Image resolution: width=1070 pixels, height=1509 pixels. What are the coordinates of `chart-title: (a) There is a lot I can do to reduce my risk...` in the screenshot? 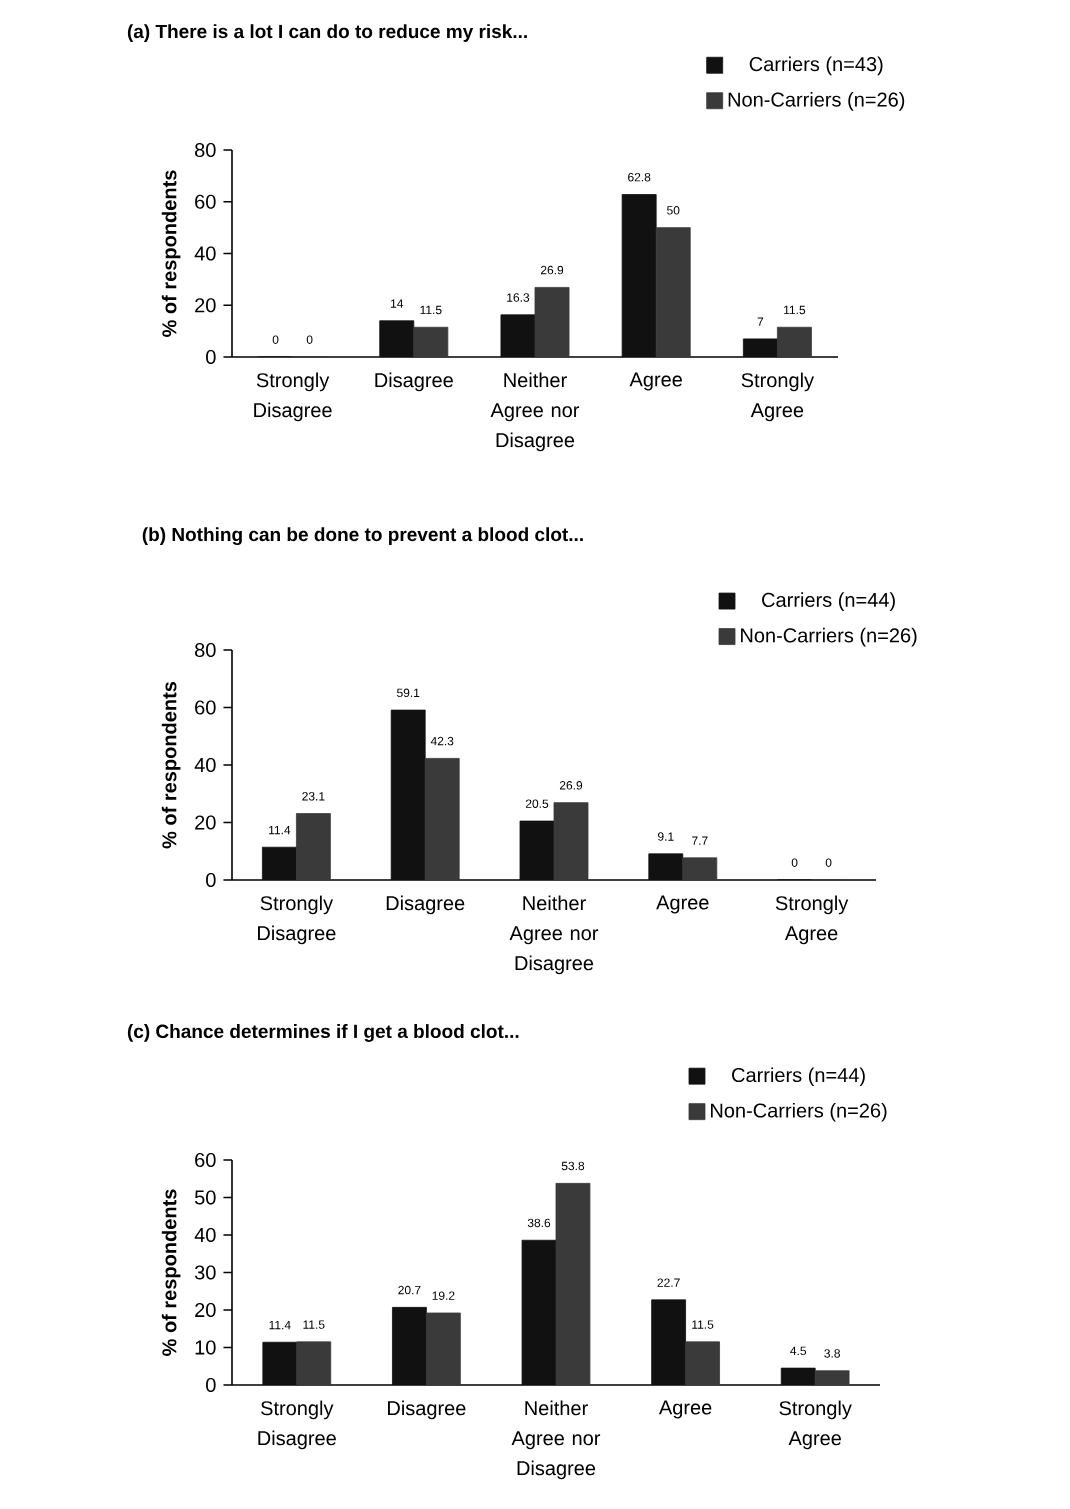 It's located at (327, 33).